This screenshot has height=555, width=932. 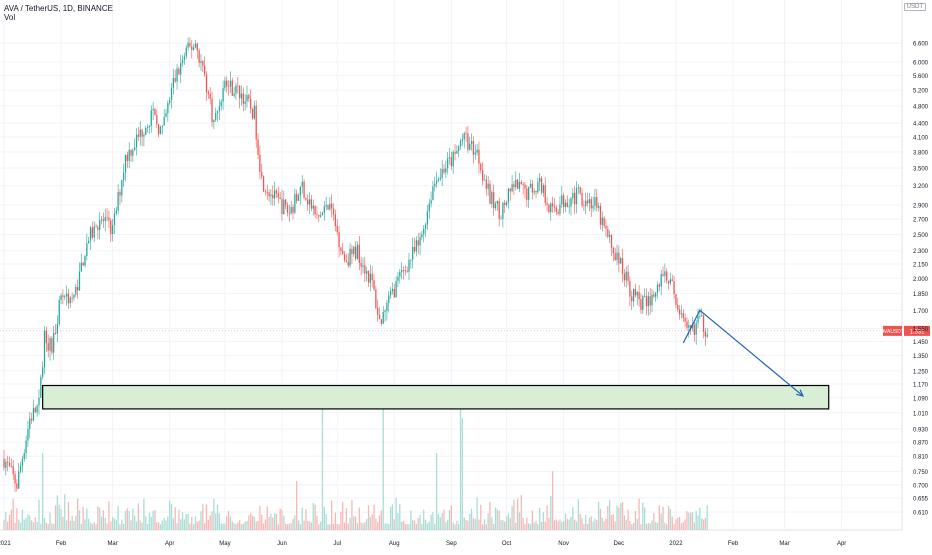 What do you see at coordinates (676, 544) in the screenshot?
I see `time-tick-label: 2022` at bounding box center [676, 544].